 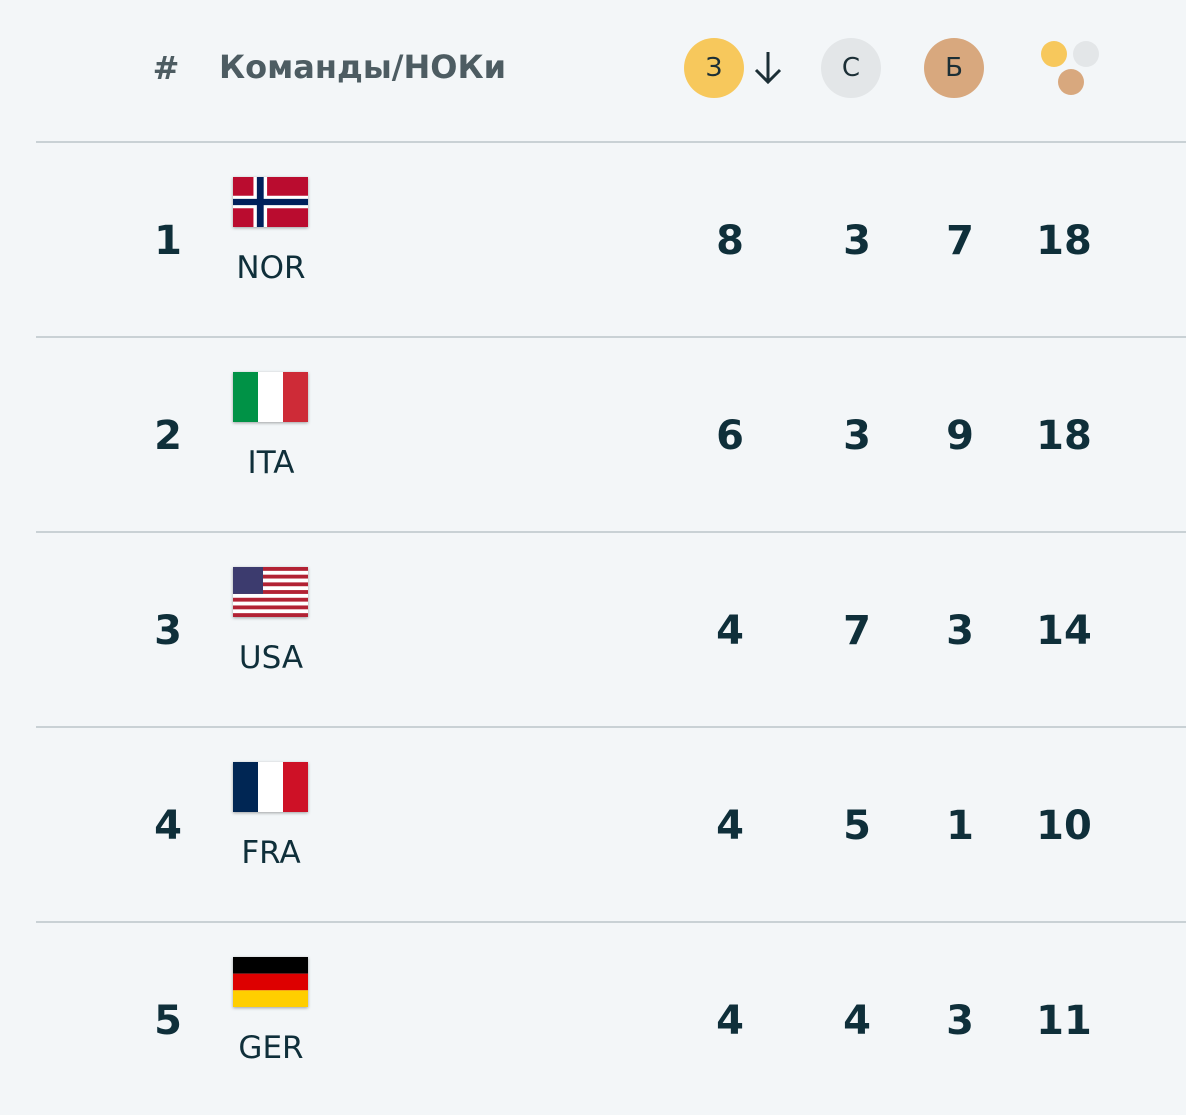 I want to click on team-code: ITA, so click(x=271, y=463).